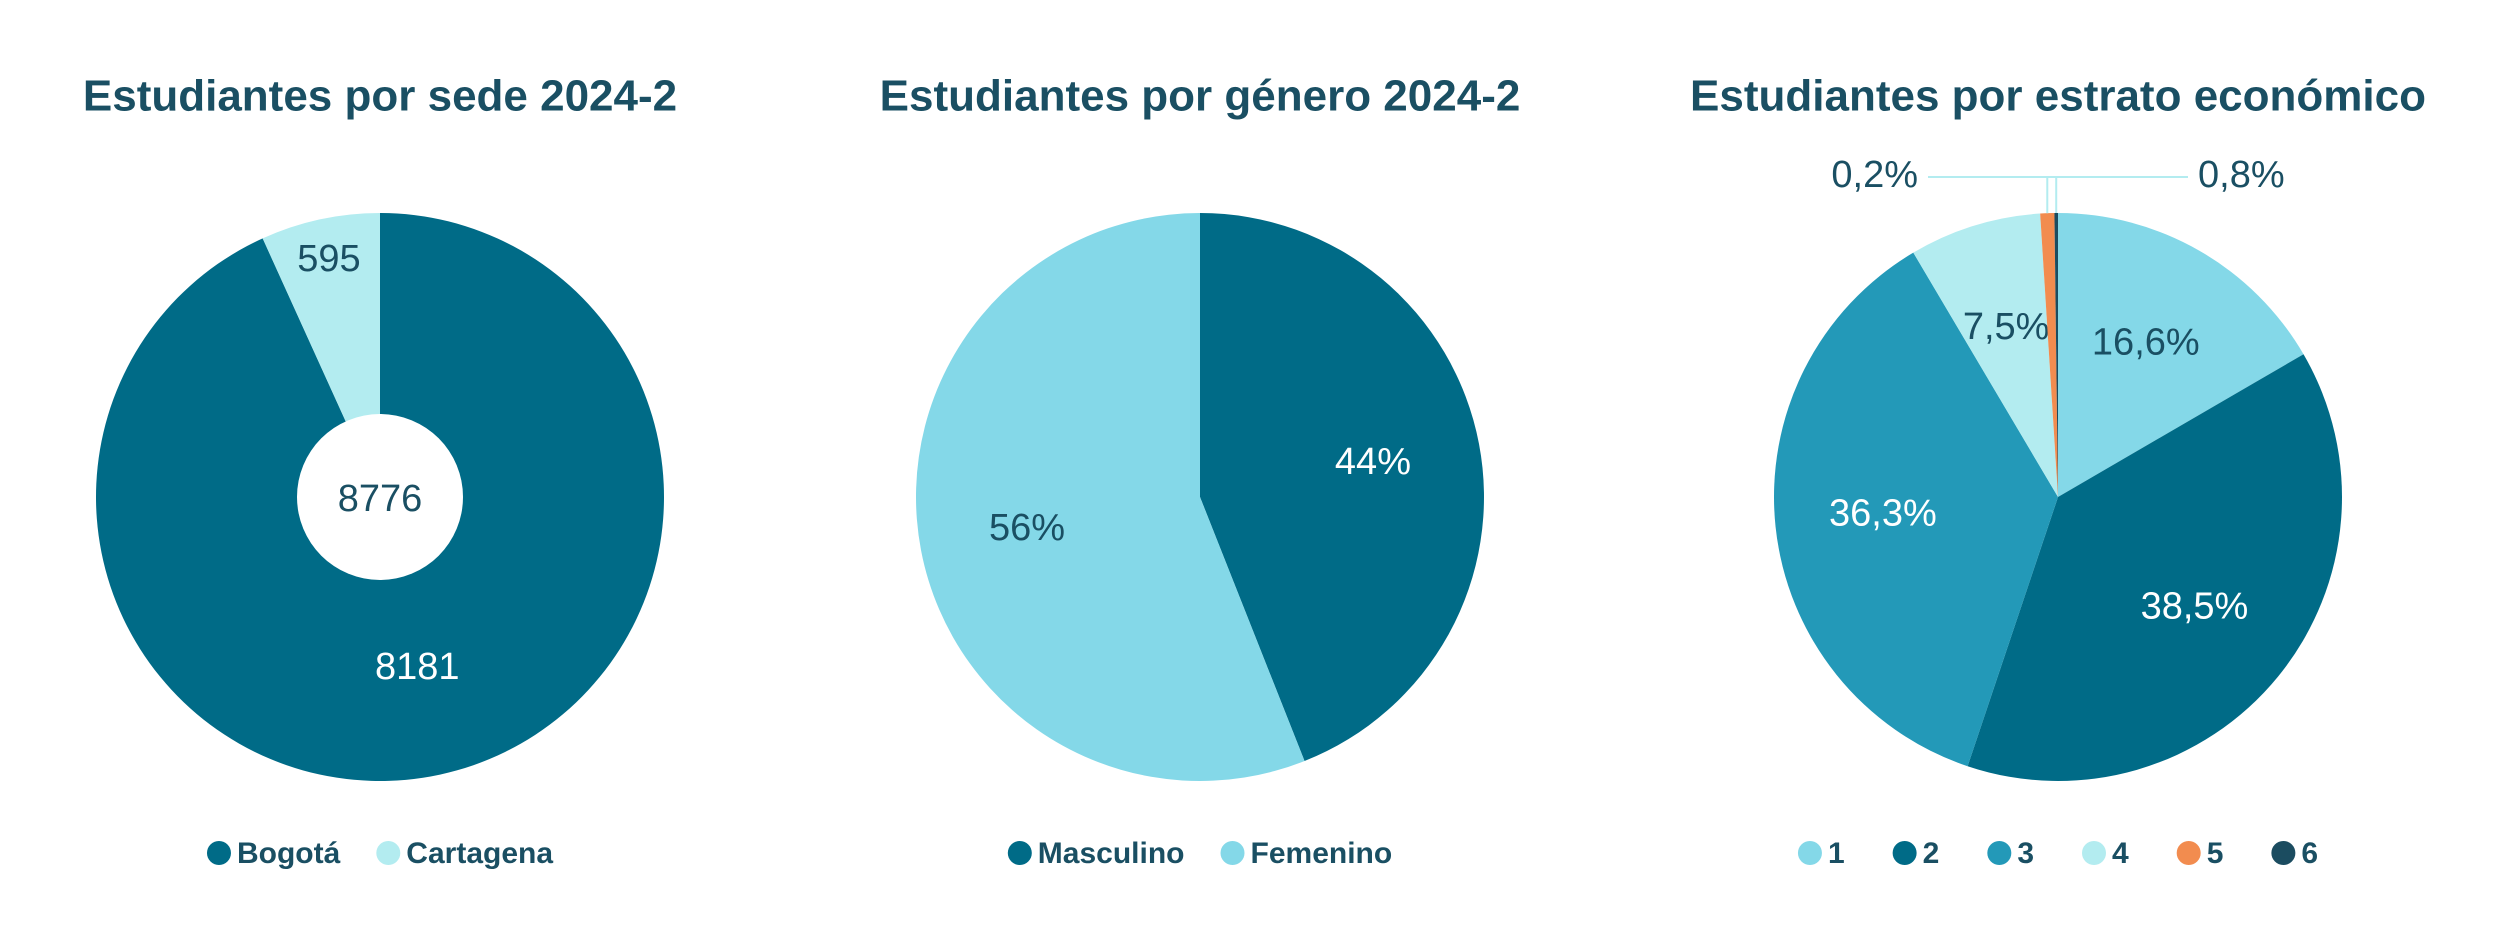  What do you see at coordinates (2025, 853) in the screenshot?
I see `legend-label: 3` at bounding box center [2025, 853].